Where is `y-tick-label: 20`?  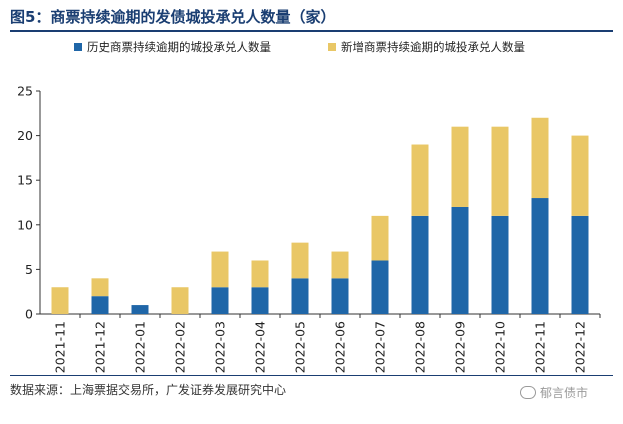
y-tick-label: 20 is located at coordinates (25, 135).